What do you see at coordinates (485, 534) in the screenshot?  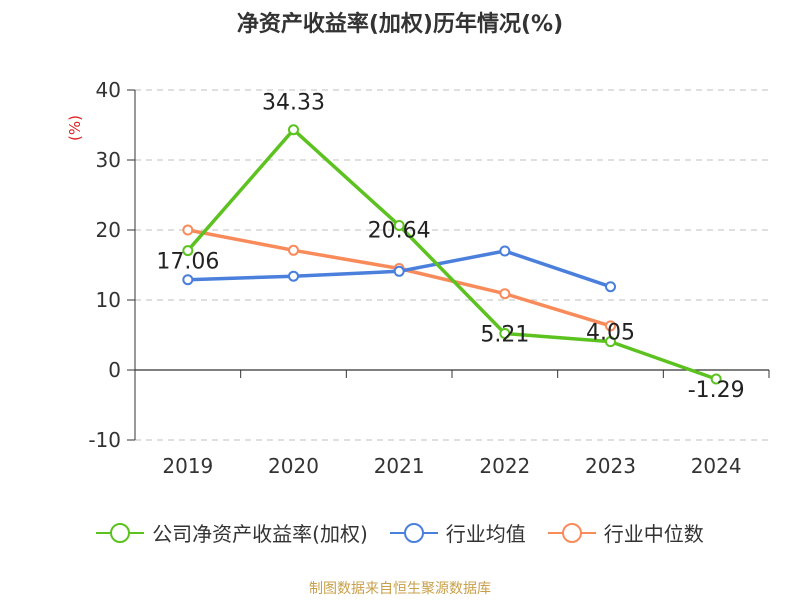 I see `legend-label: 行业均值` at bounding box center [485, 534].